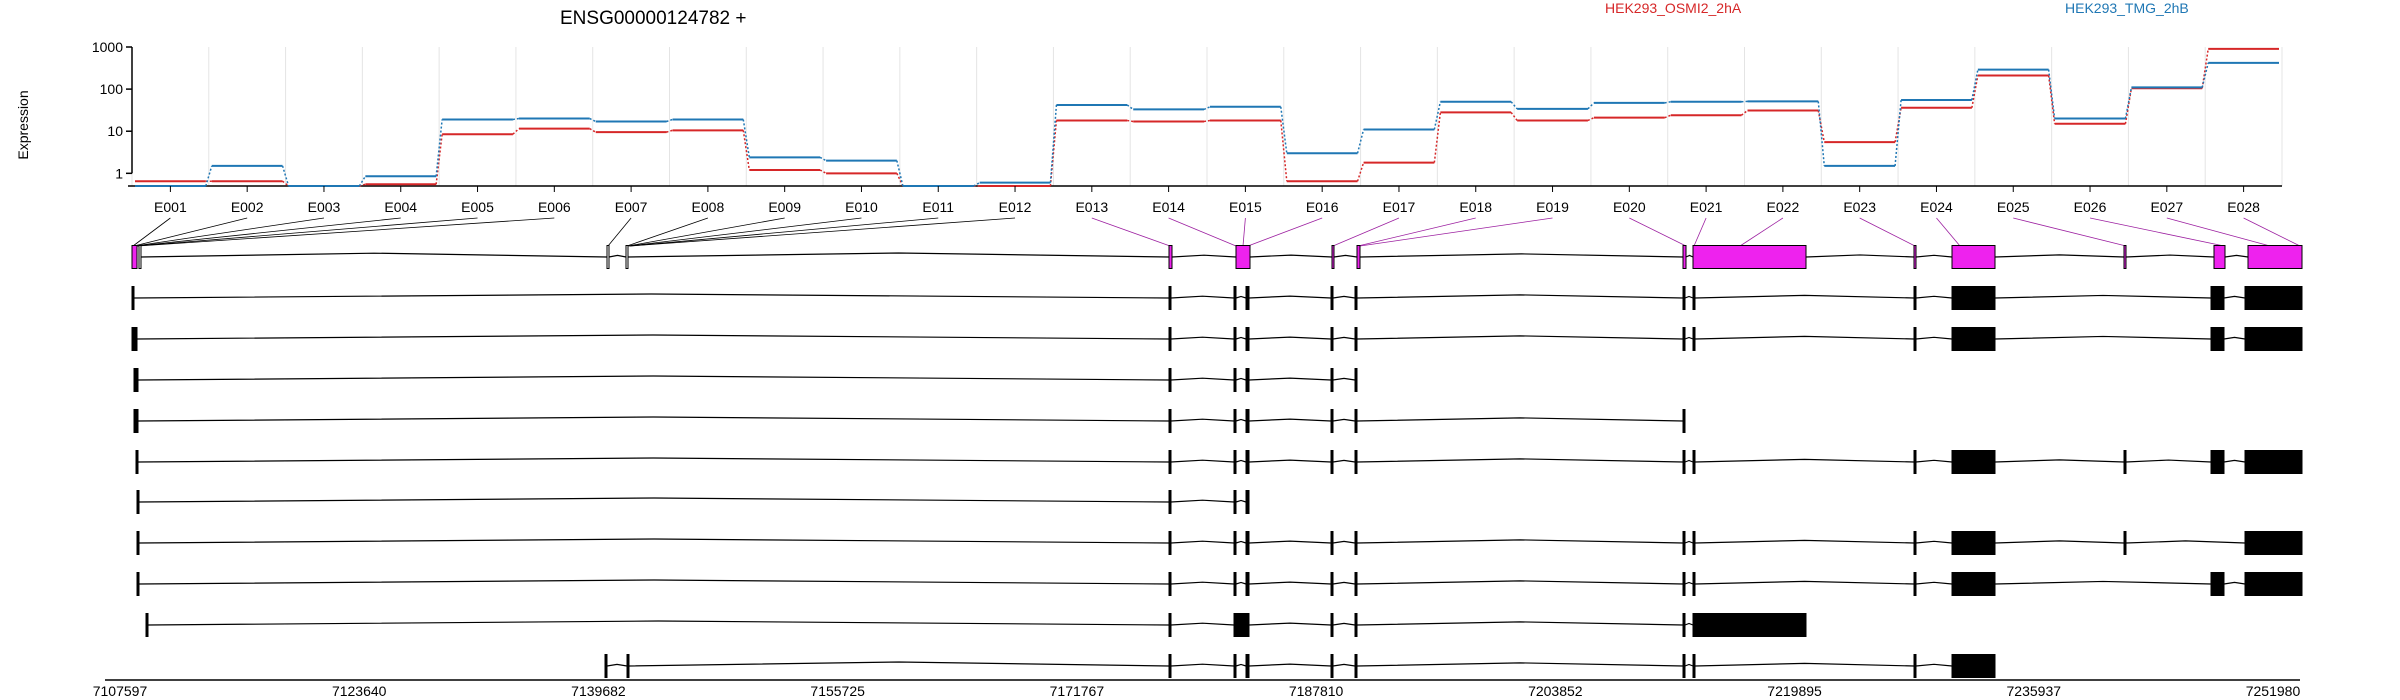  What do you see at coordinates (1015, 207) in the screenshot?
I see `exon-label: E012` at bounding box center [1015, 207].